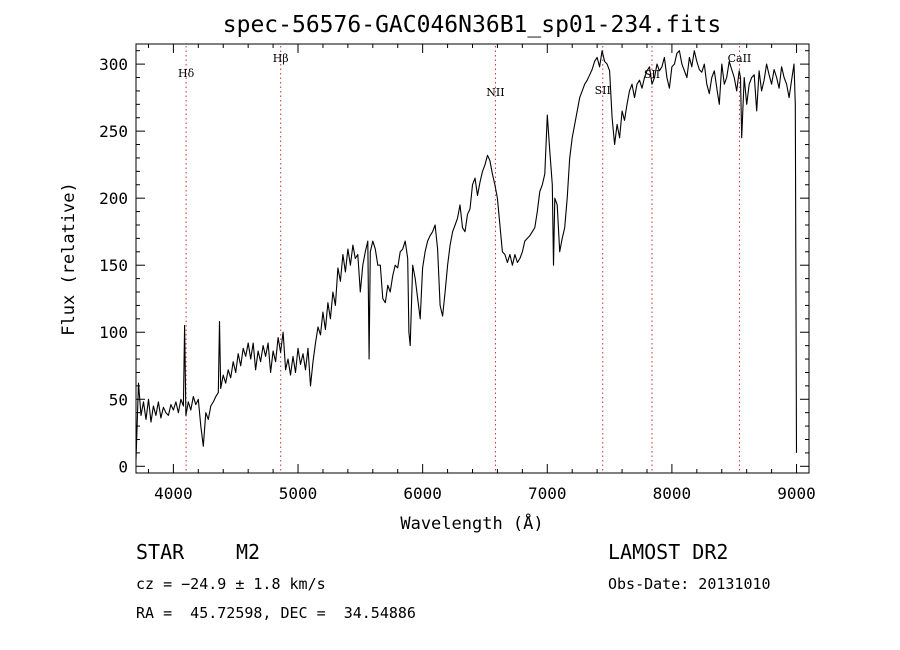  I want to click on y-axis-label: Flux (relative), so click(69, 259).